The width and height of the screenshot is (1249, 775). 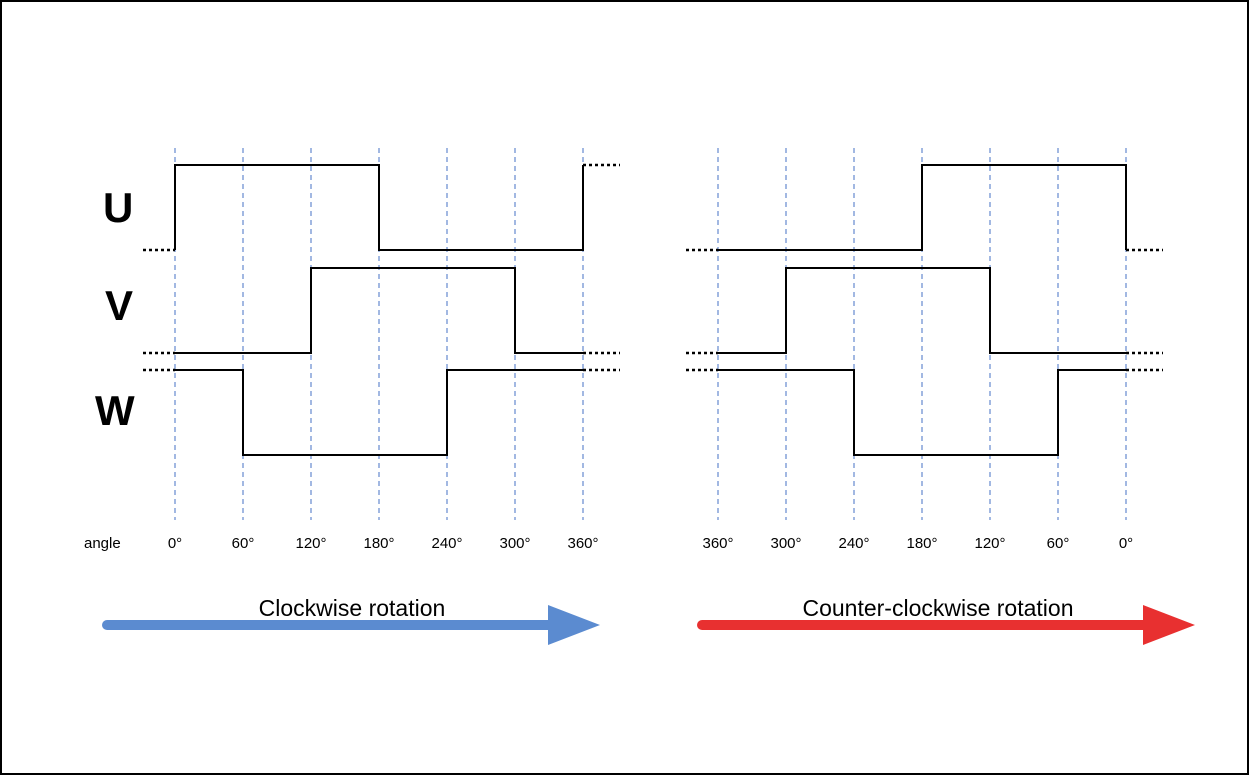 I want to click on cw-tick-label: 0°, so click(x=175, y=543).